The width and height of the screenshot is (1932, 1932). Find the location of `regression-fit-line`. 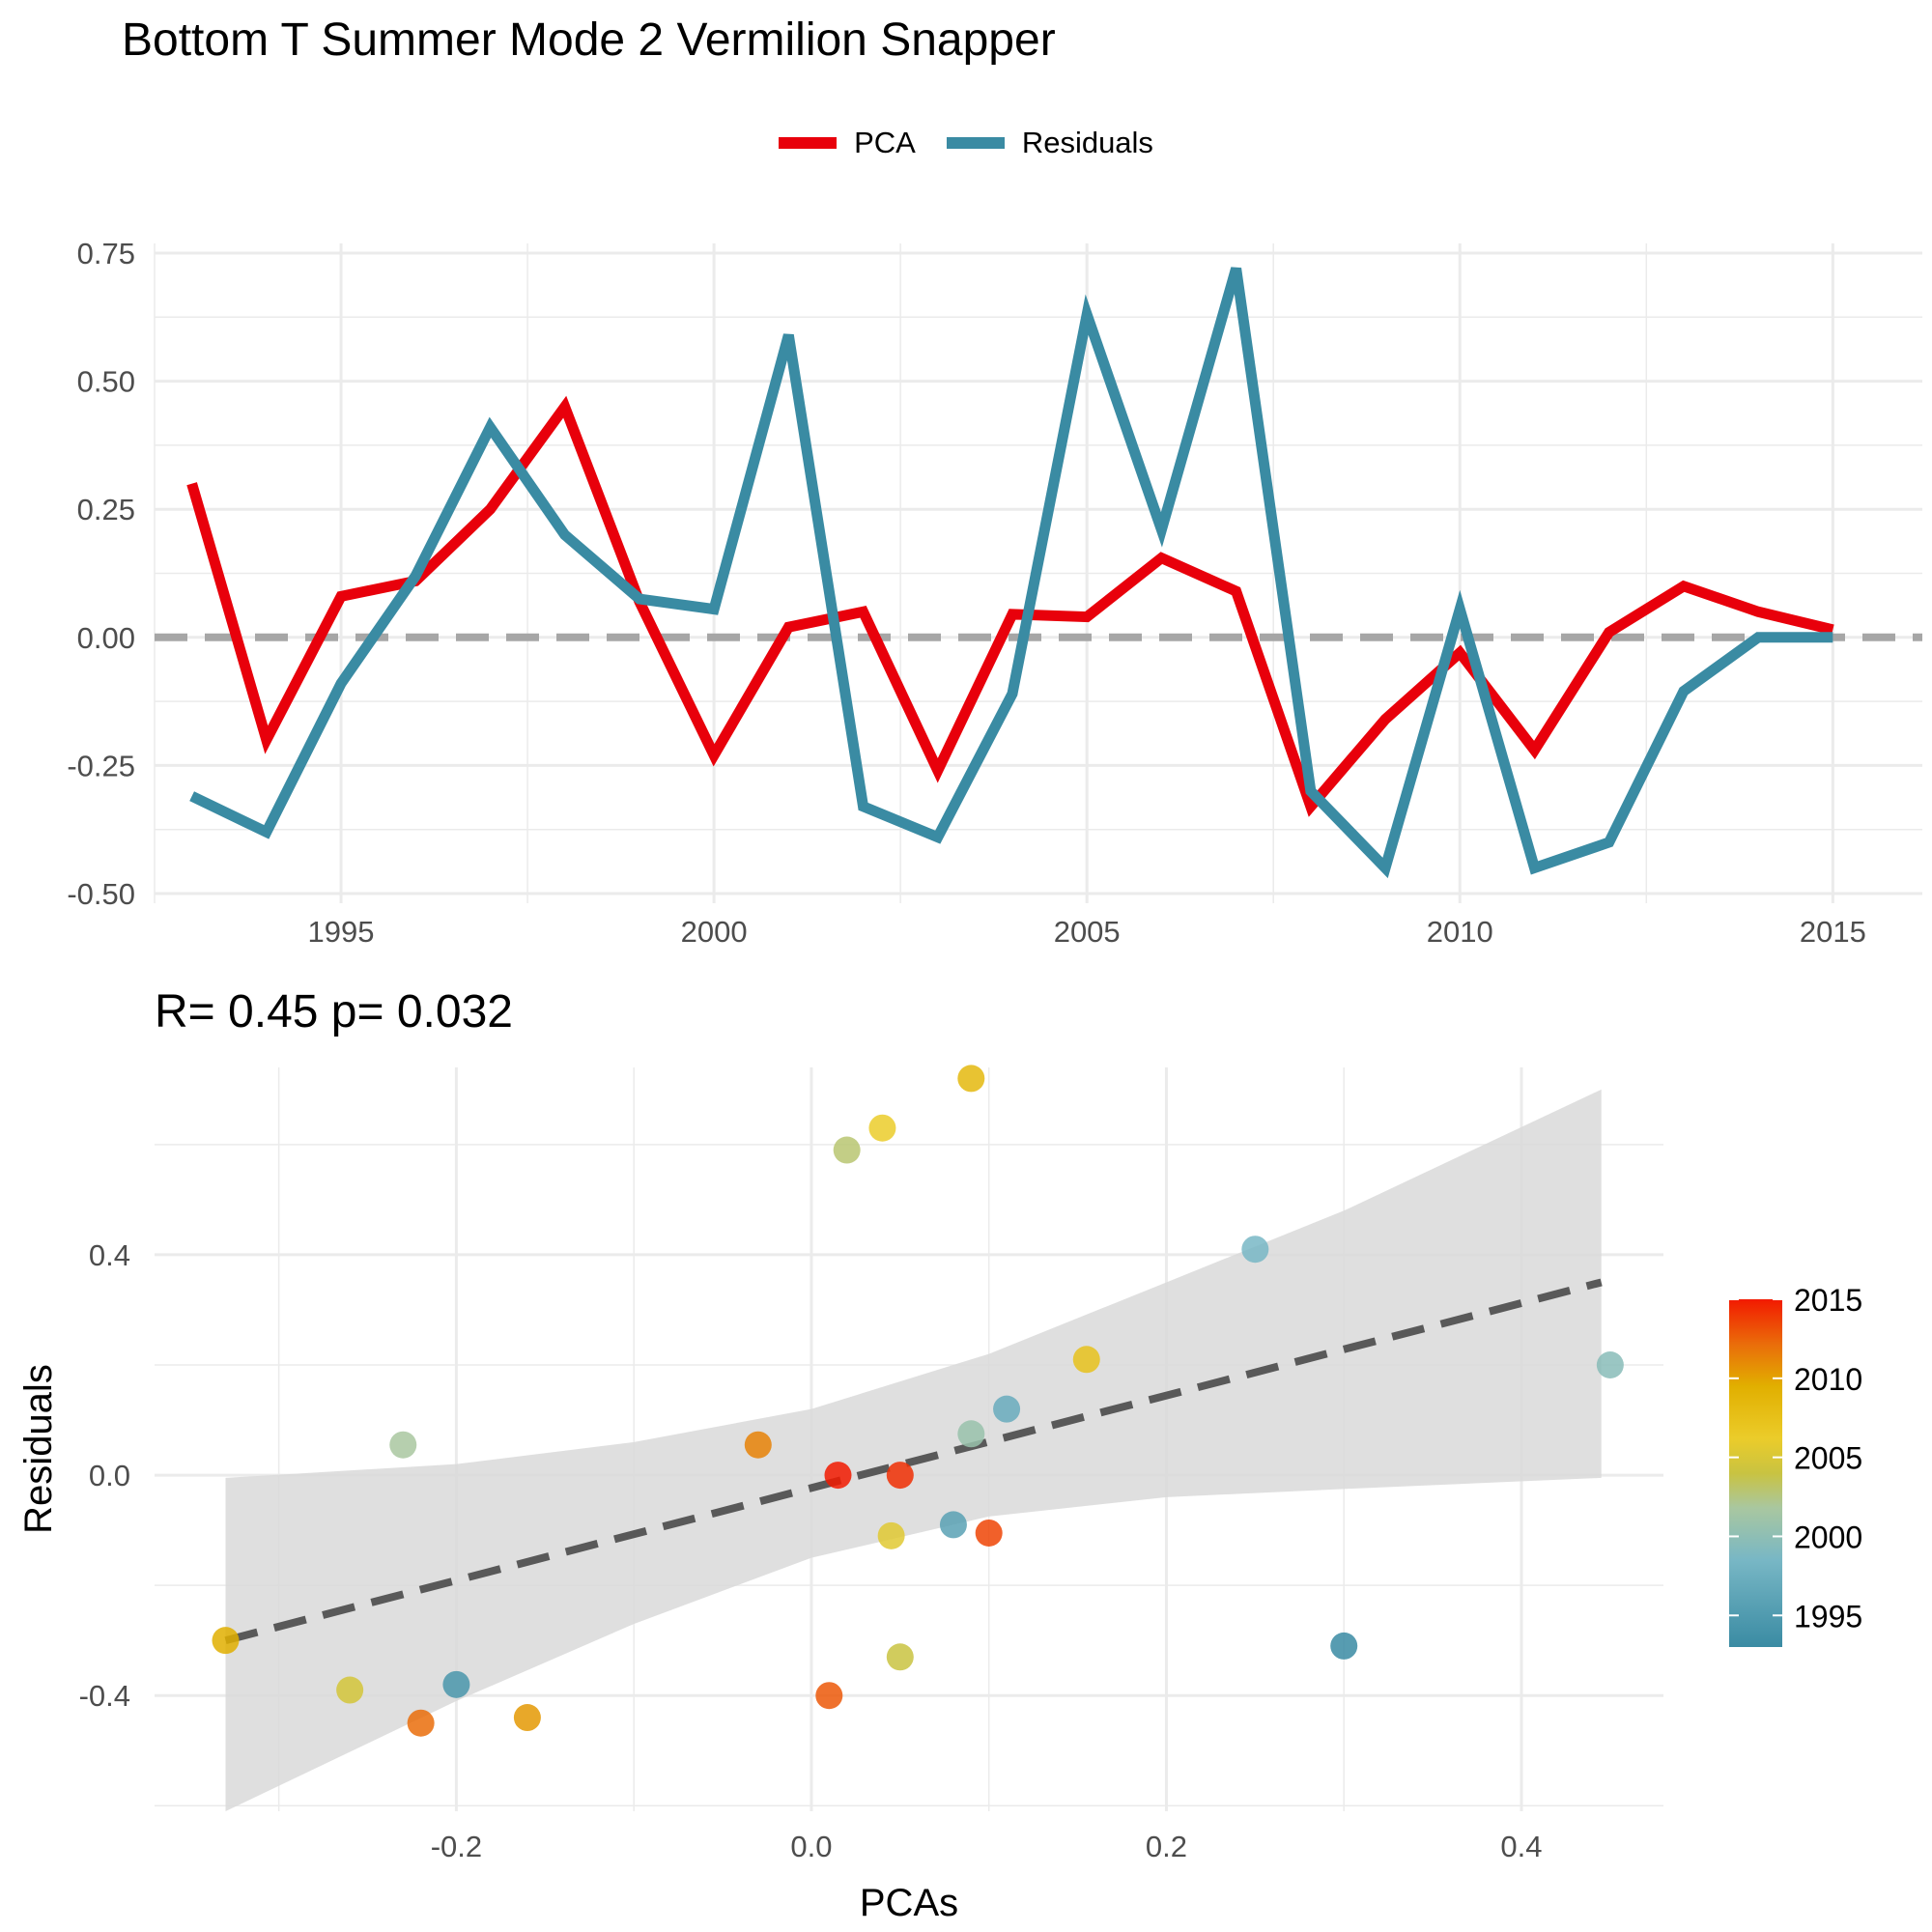

regression-fit-line is located at coordinates (913, 1461).